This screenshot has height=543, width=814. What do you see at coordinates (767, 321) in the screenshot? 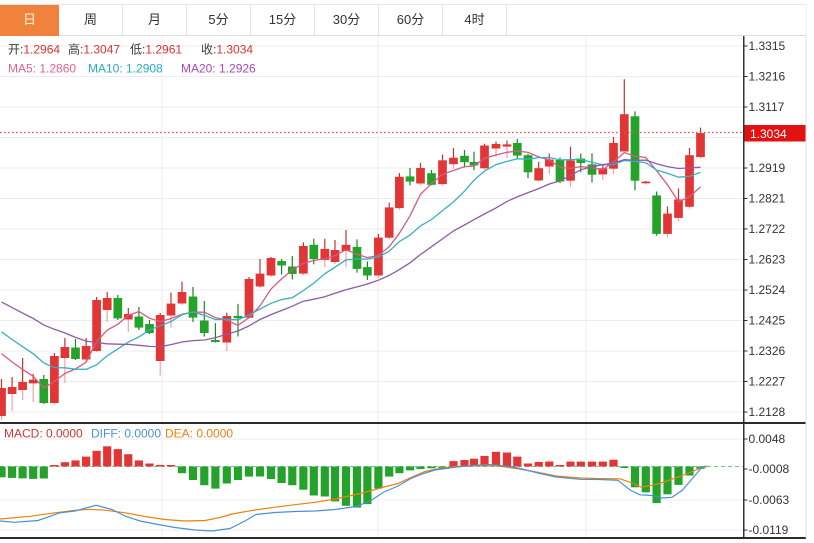
I see `svg-text: 1.2425` at bounding box center [767, 321].